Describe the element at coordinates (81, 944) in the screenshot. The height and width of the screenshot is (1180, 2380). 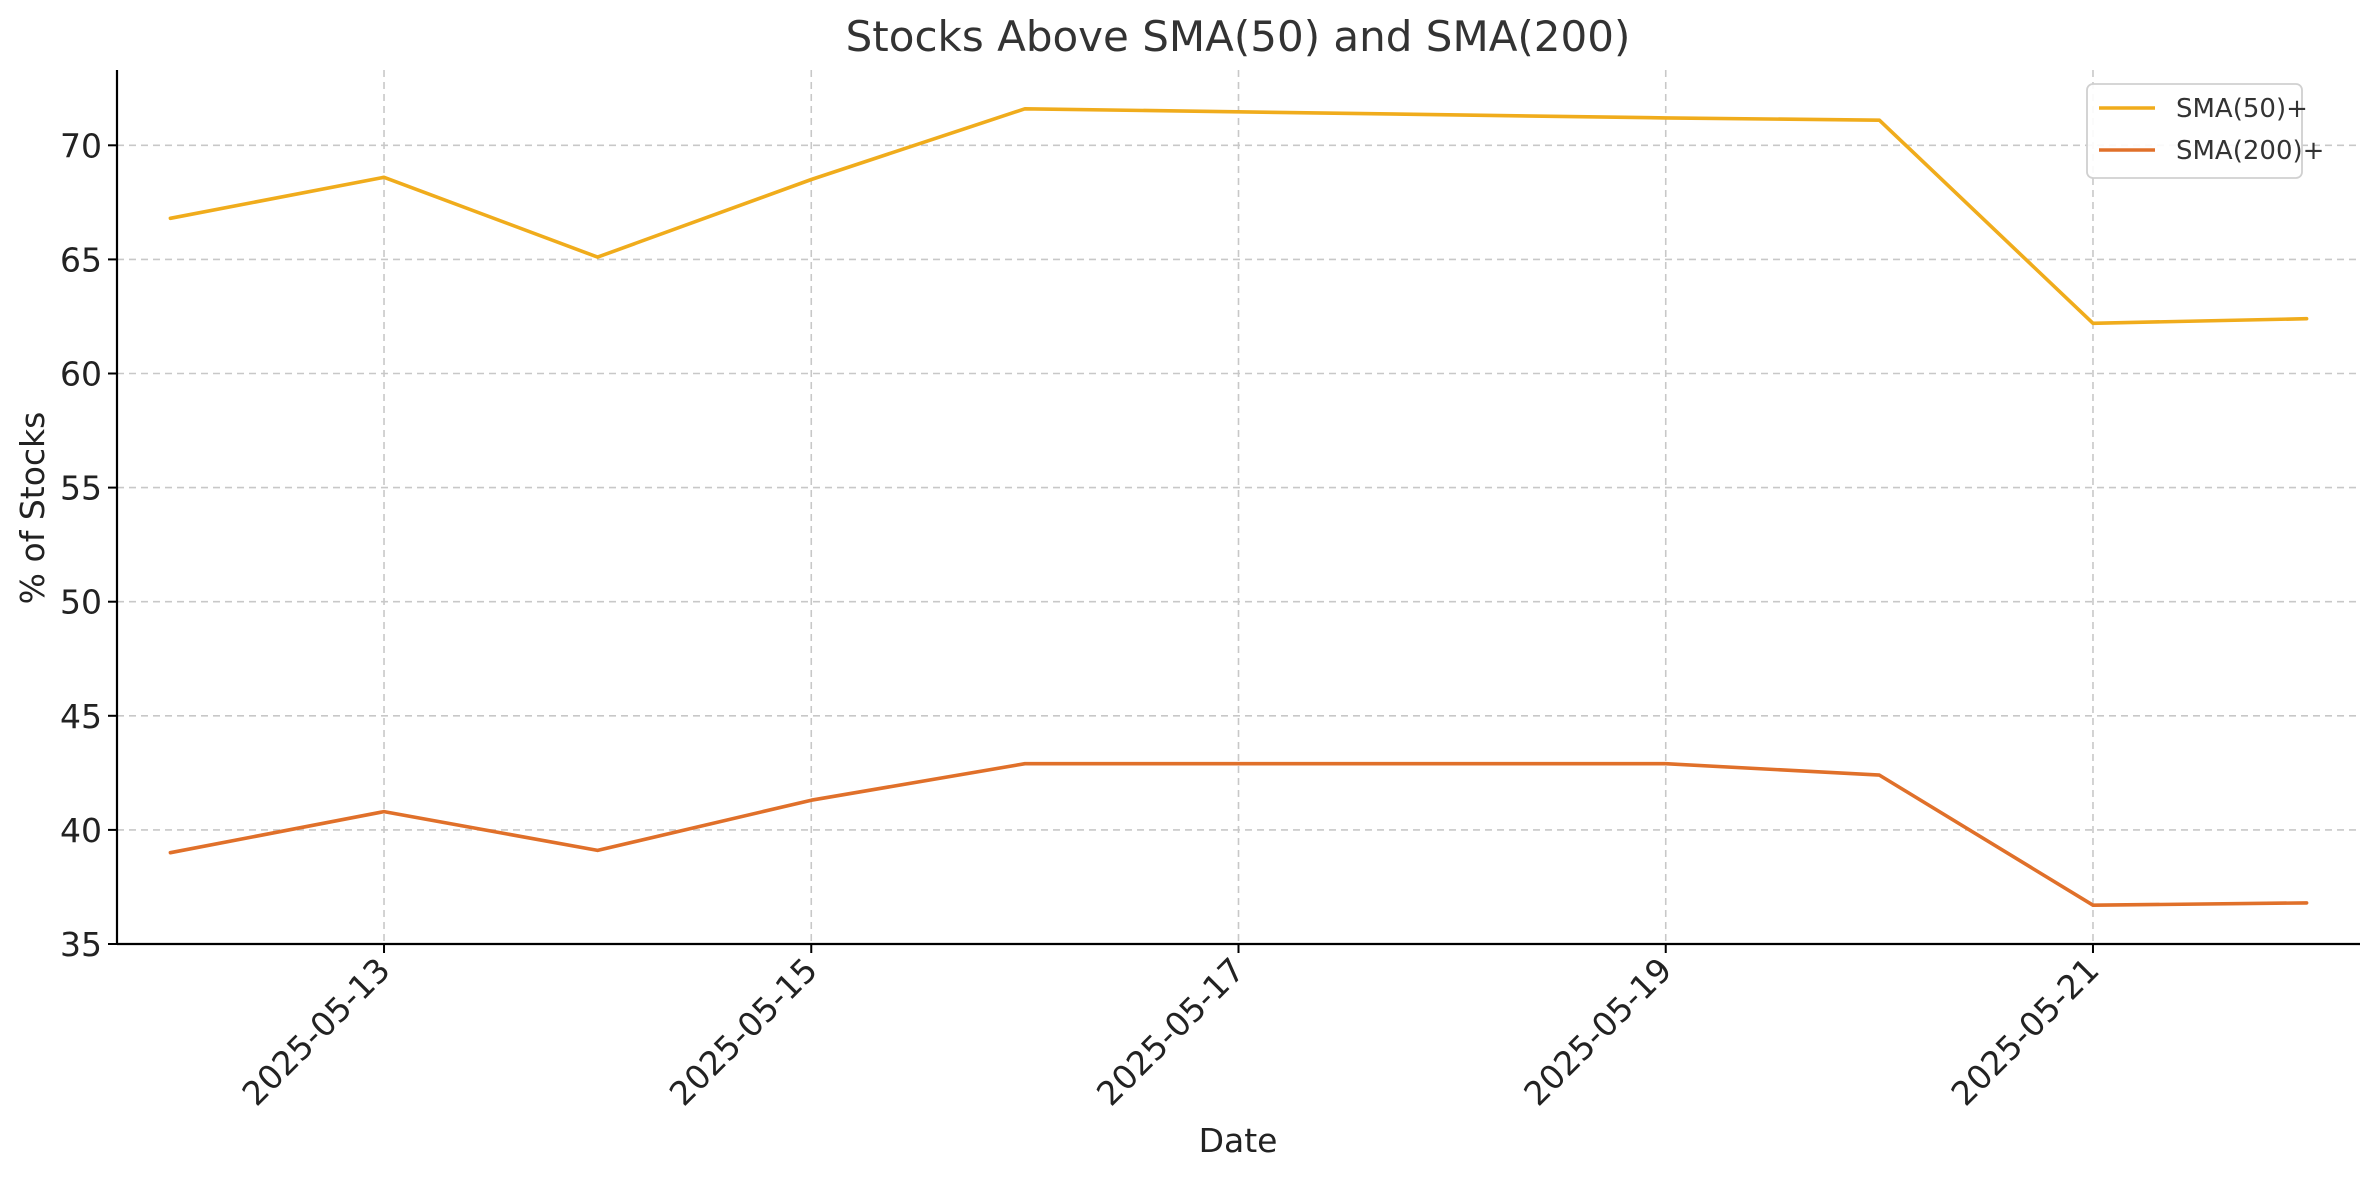
I see `y-tick-label: 35` at that location.